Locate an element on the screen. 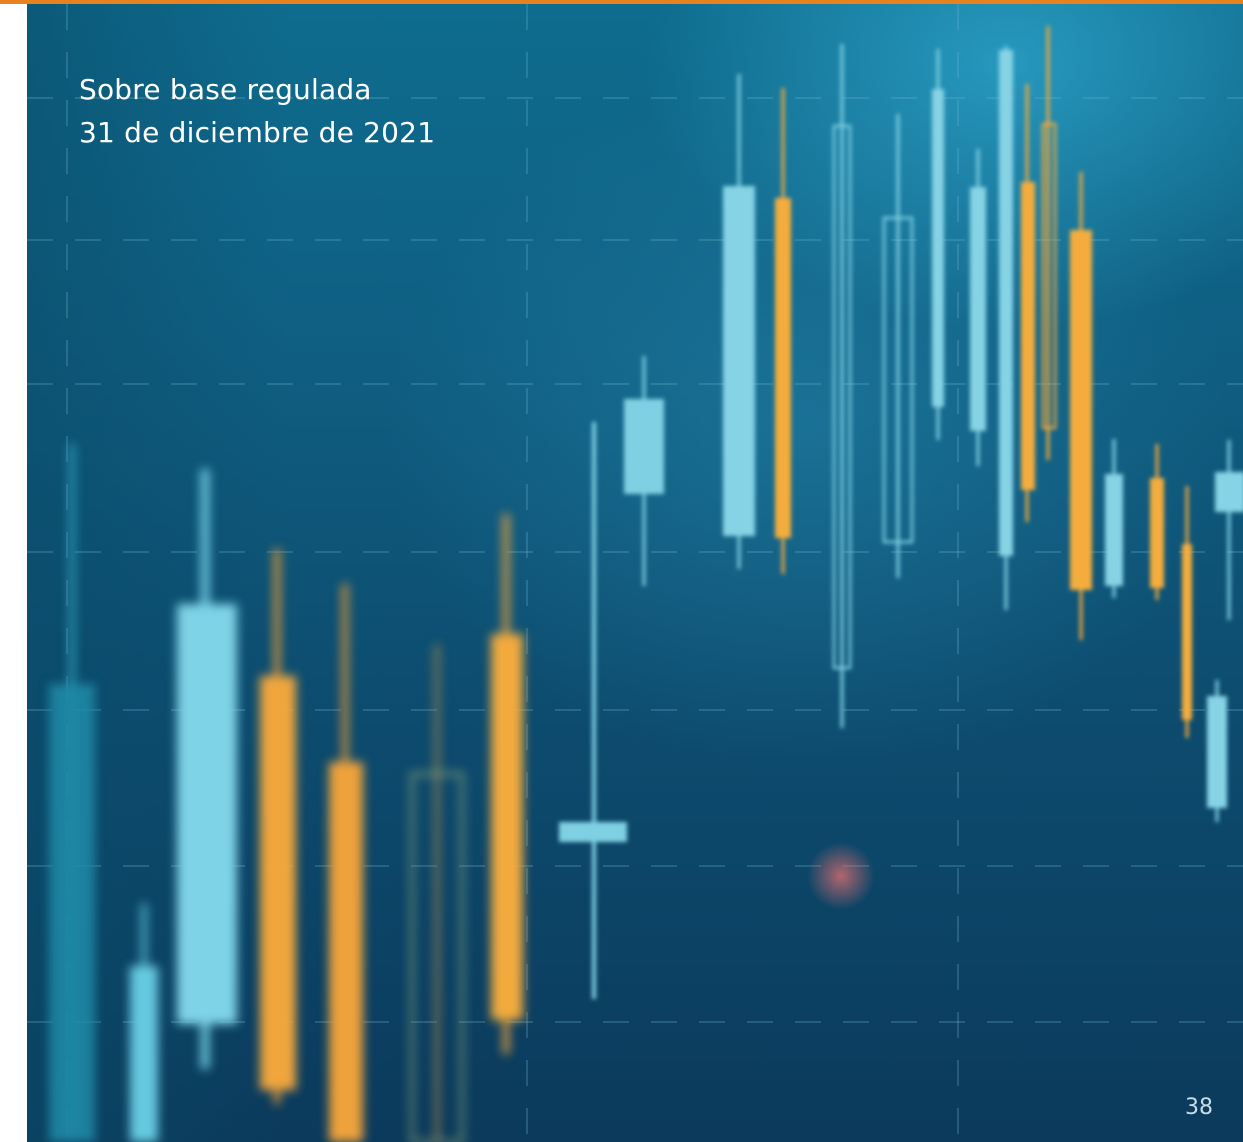 The image size is (1243, 1142). cover-title-line1: Sobre base regulada is located at coordinates (225, 89).